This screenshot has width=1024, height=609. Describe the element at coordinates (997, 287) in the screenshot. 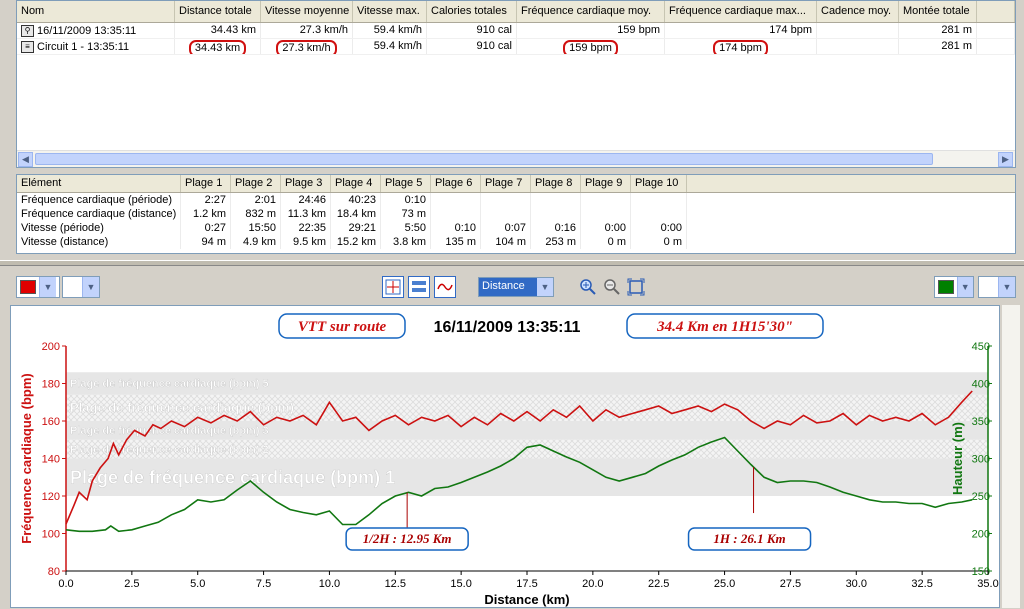

I see `right-series-dropdown: ▼` at that location.